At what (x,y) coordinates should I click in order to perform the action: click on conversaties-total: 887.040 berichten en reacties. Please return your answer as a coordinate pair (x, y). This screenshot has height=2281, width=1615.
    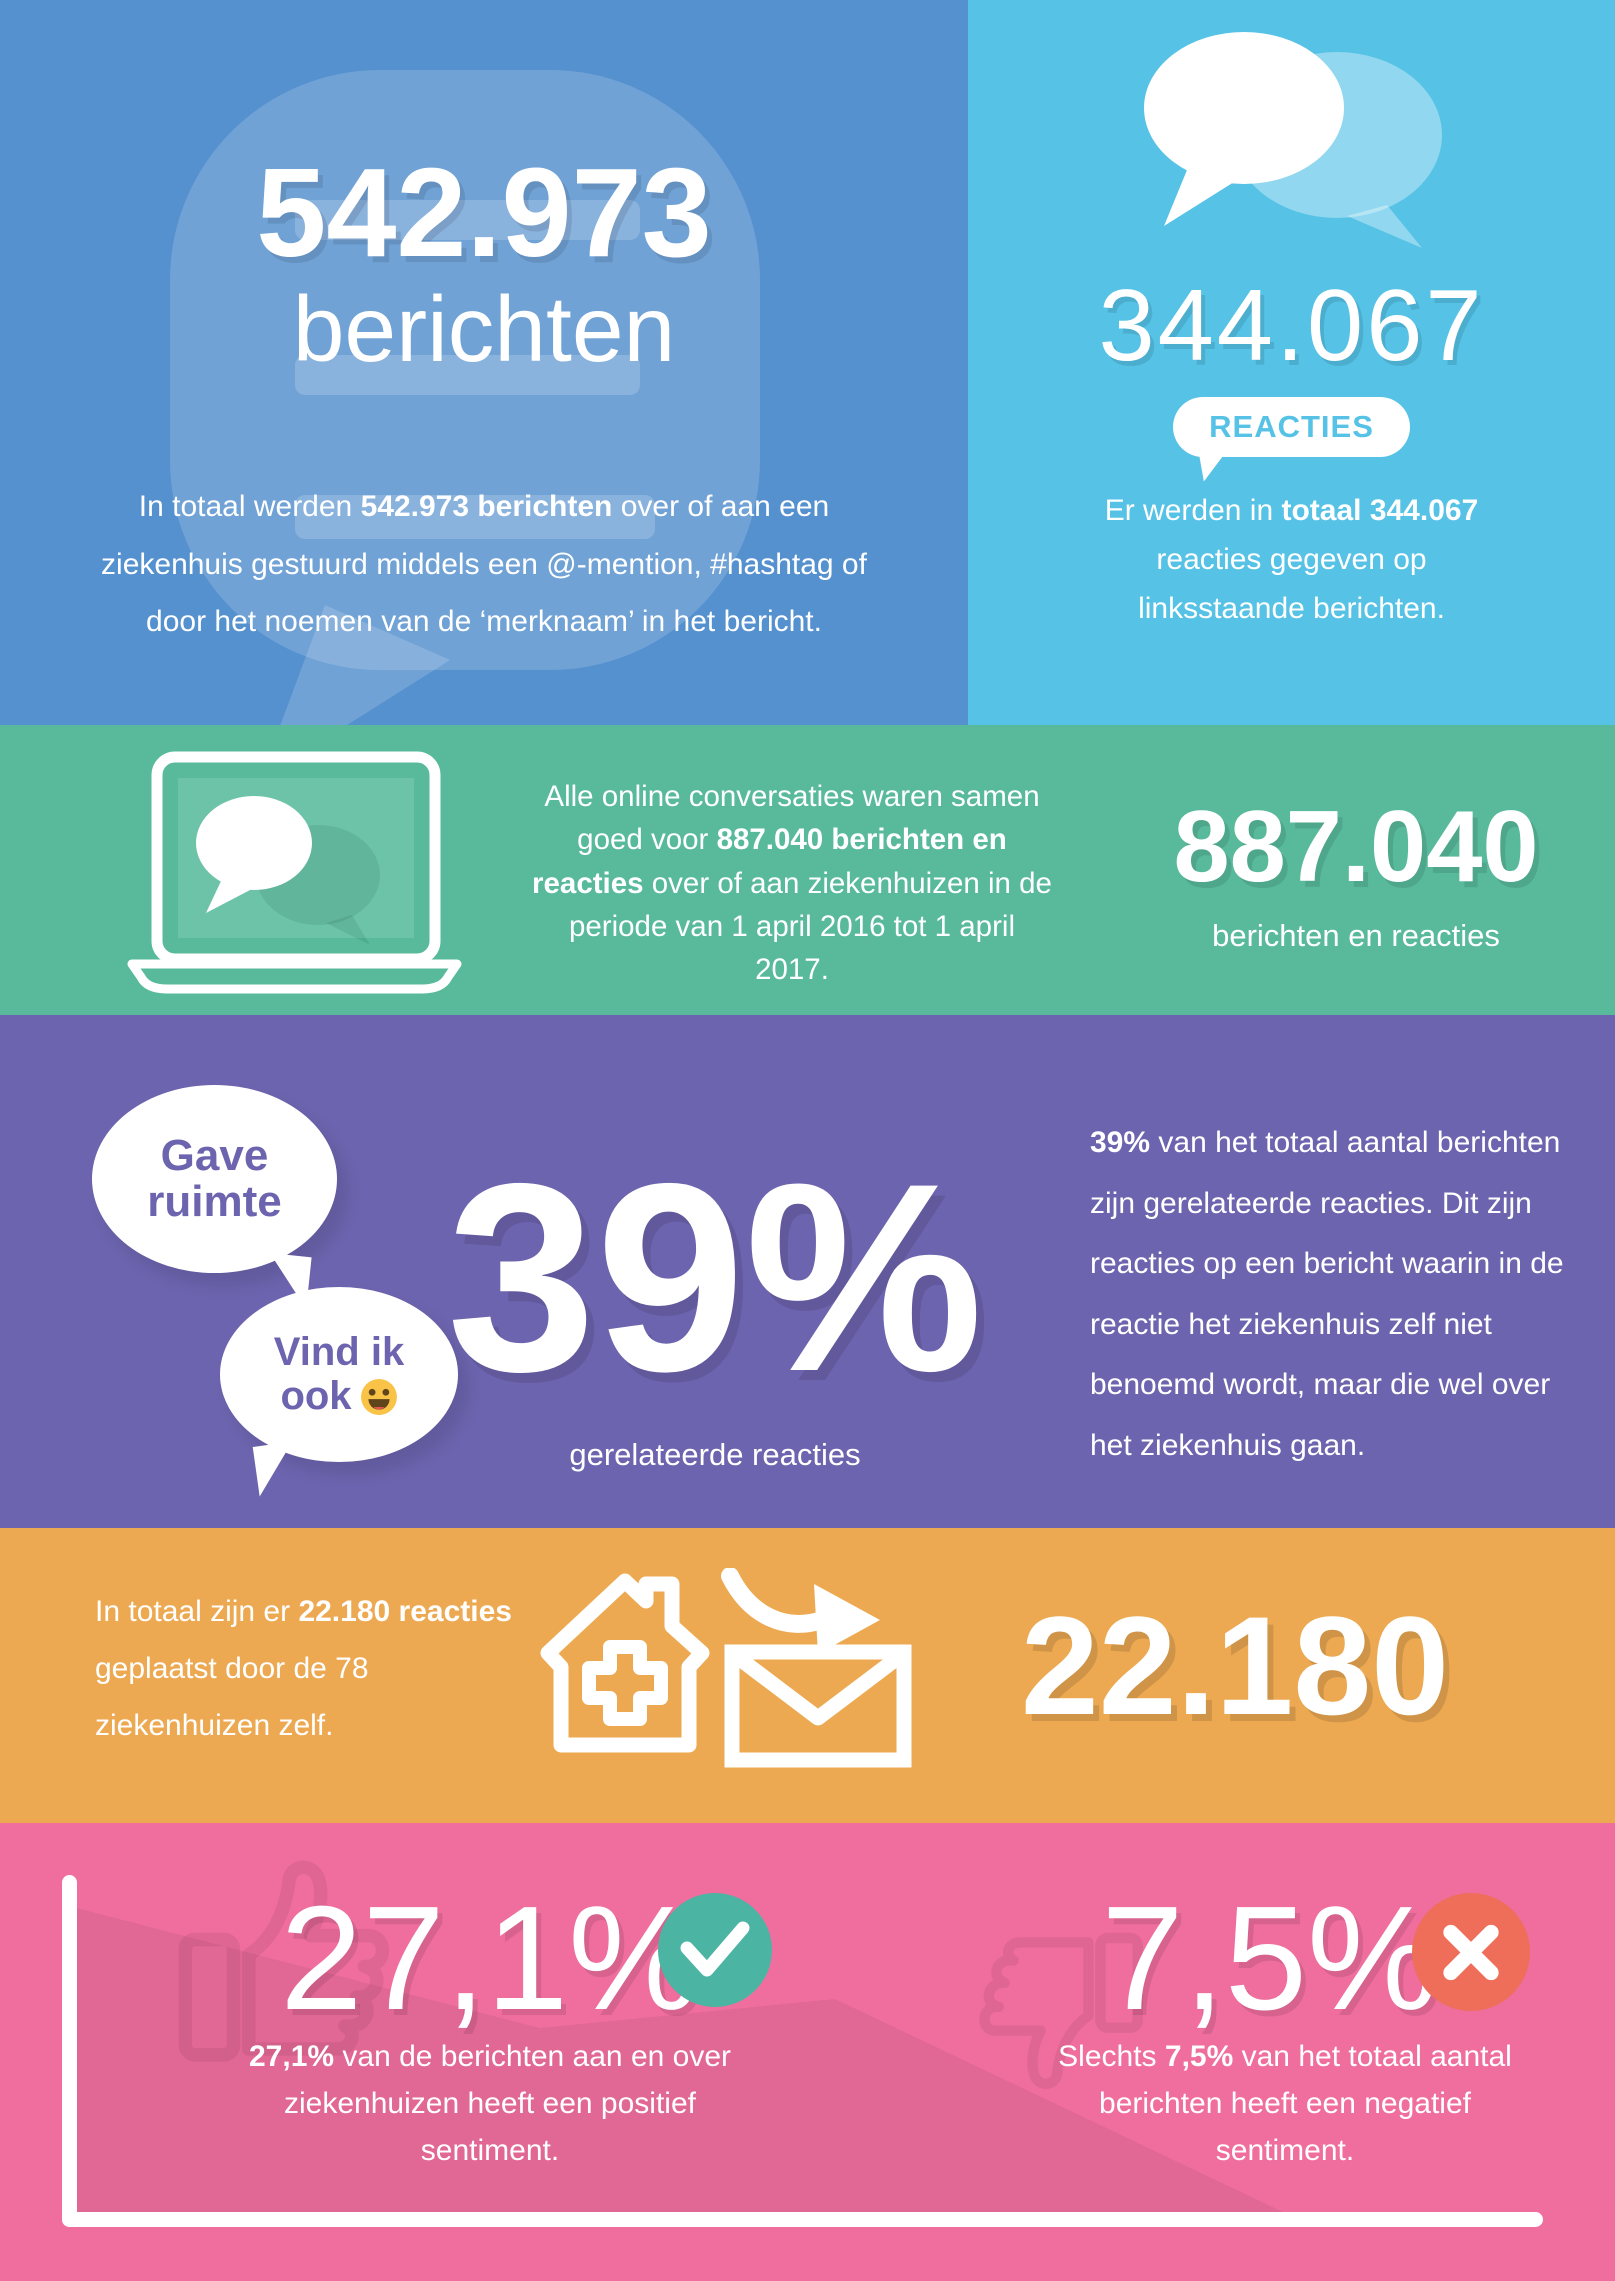
    Looking at the image, I should click on (1356, 875).